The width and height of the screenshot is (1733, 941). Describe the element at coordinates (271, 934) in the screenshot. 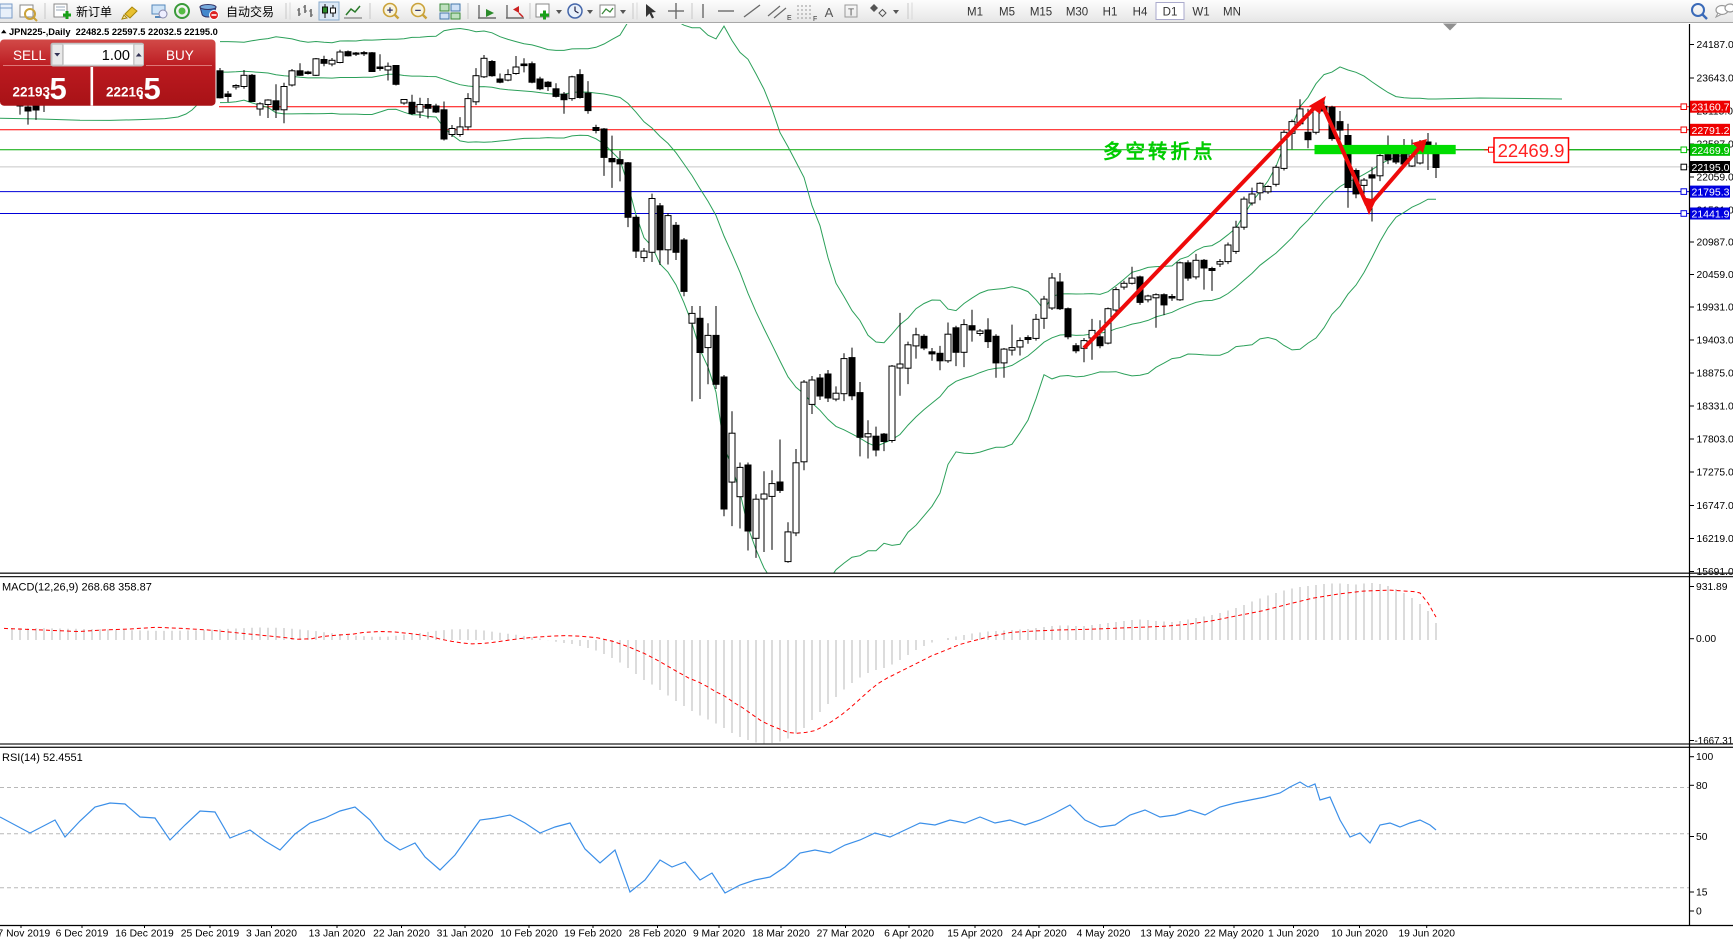

I see `svg-text: 3 Jan 2020` at that location.